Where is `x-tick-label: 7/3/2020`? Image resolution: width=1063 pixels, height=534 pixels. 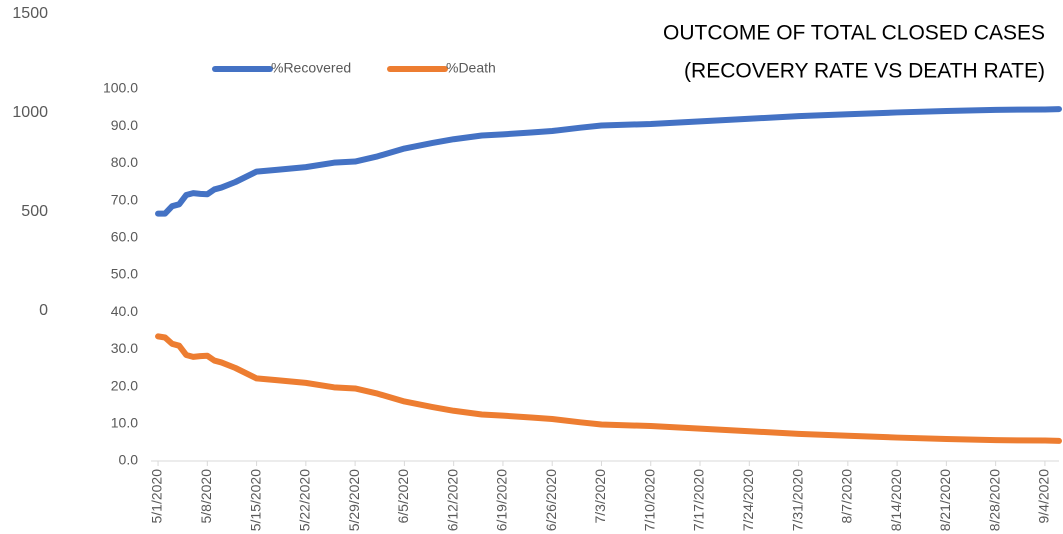 x-tick-label: 7/3/2020 is located at coordinates (600, 496).